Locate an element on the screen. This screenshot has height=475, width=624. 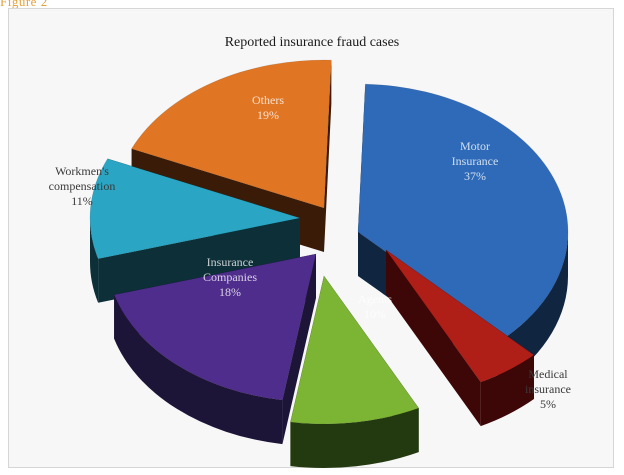
pie-slice-insurance-companies is located at coordinates (215, 349).